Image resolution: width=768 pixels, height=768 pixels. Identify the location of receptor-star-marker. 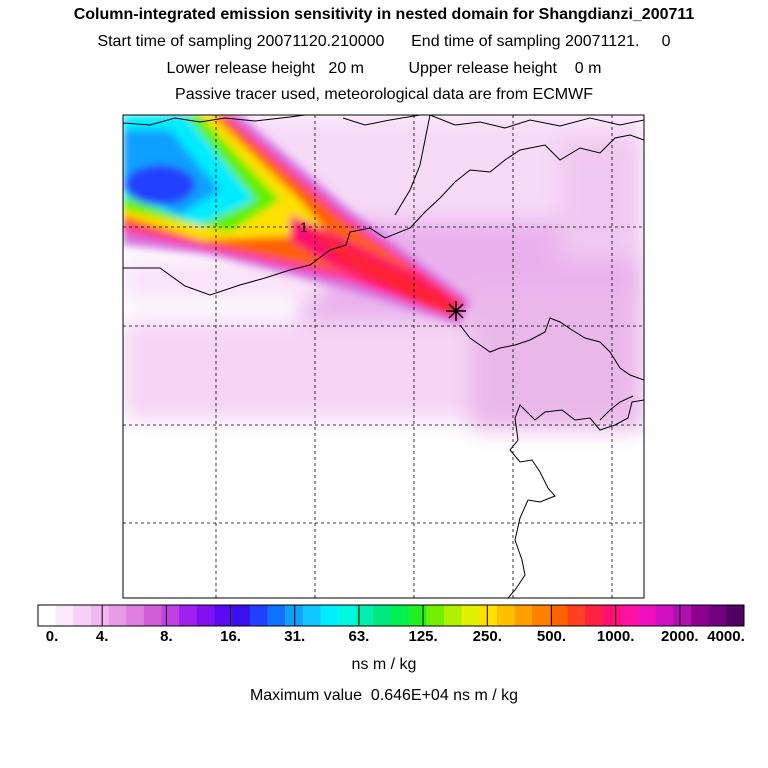
(456, 311).